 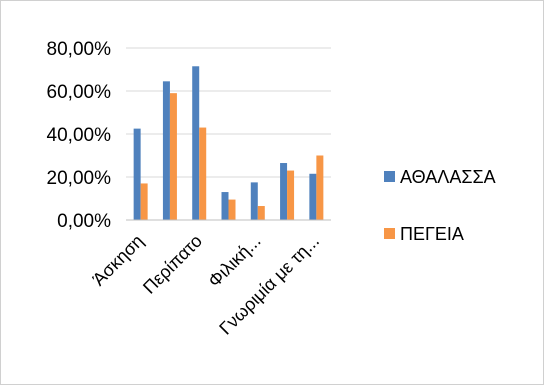 What do you see at coordinates (84, 221) in the screenshot?
I see `y-tick-label: 0,00%` at bounding box center [84, 221].